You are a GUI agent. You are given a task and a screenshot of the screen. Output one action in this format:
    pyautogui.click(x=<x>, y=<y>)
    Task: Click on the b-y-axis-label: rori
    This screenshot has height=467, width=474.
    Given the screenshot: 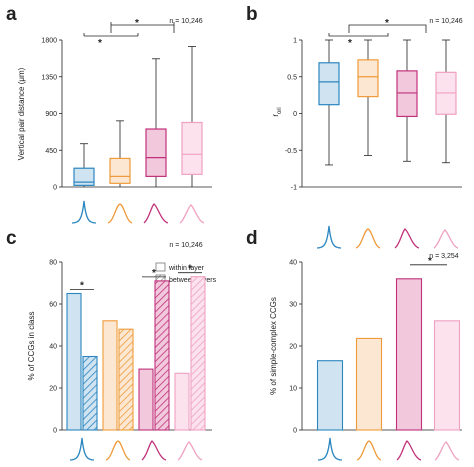 What is the action you would take?
    pyautogui.click(x=277, y=111)
    